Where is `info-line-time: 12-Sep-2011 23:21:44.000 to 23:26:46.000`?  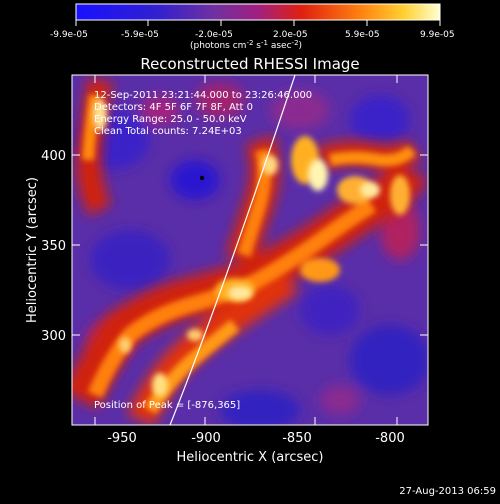
info-line-time: 12-Sep-2011 23:21:44.000 to 23:26:46.000 is located at coordinates (203, 95).